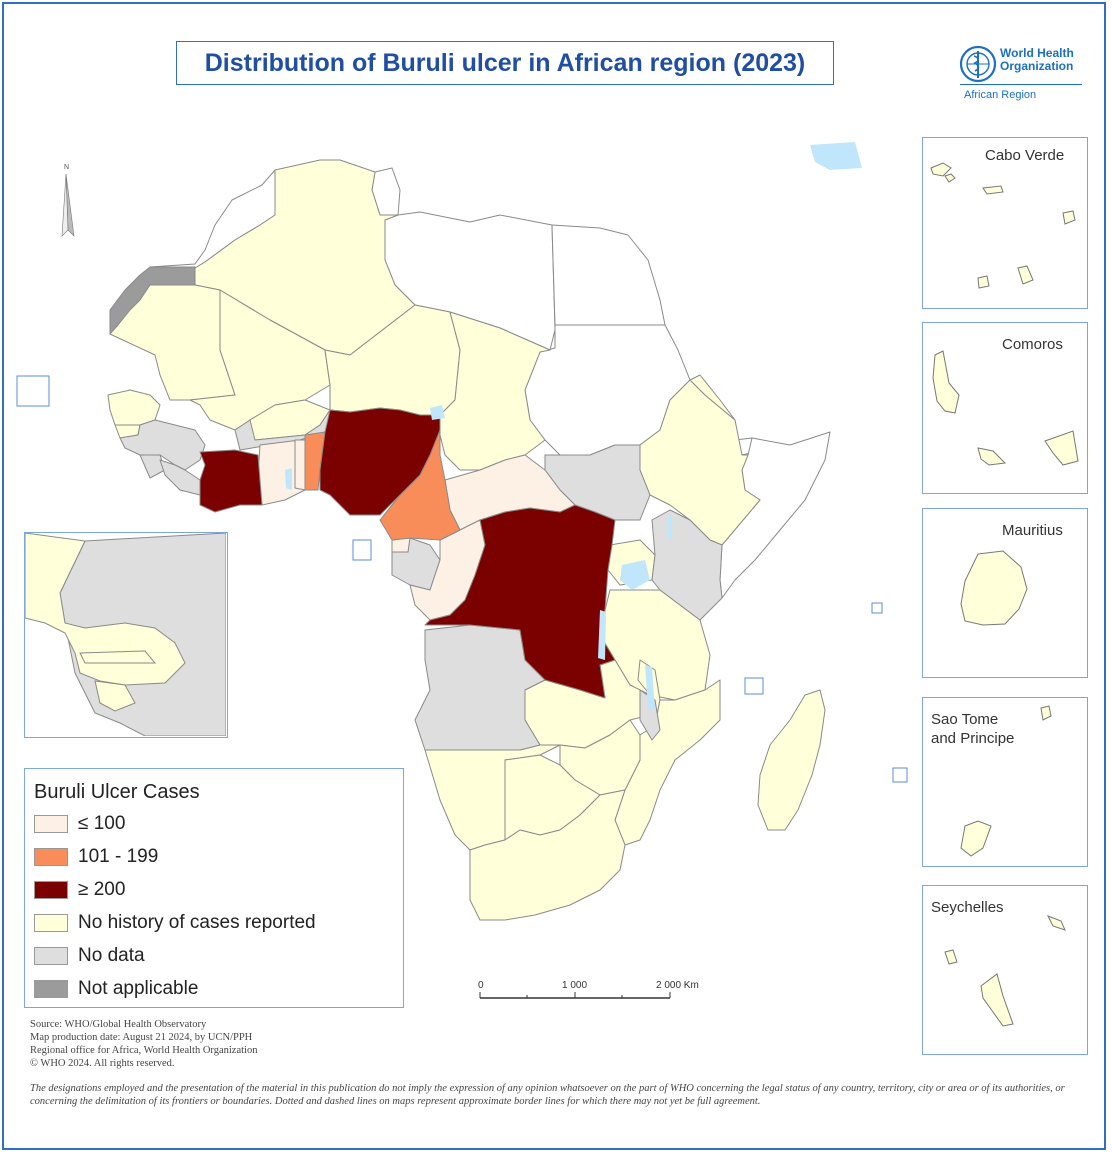  What do you see at coordinates (520, 601) in the screenshot?
I see `country-dr-congo` at bounding box center [520, 601].